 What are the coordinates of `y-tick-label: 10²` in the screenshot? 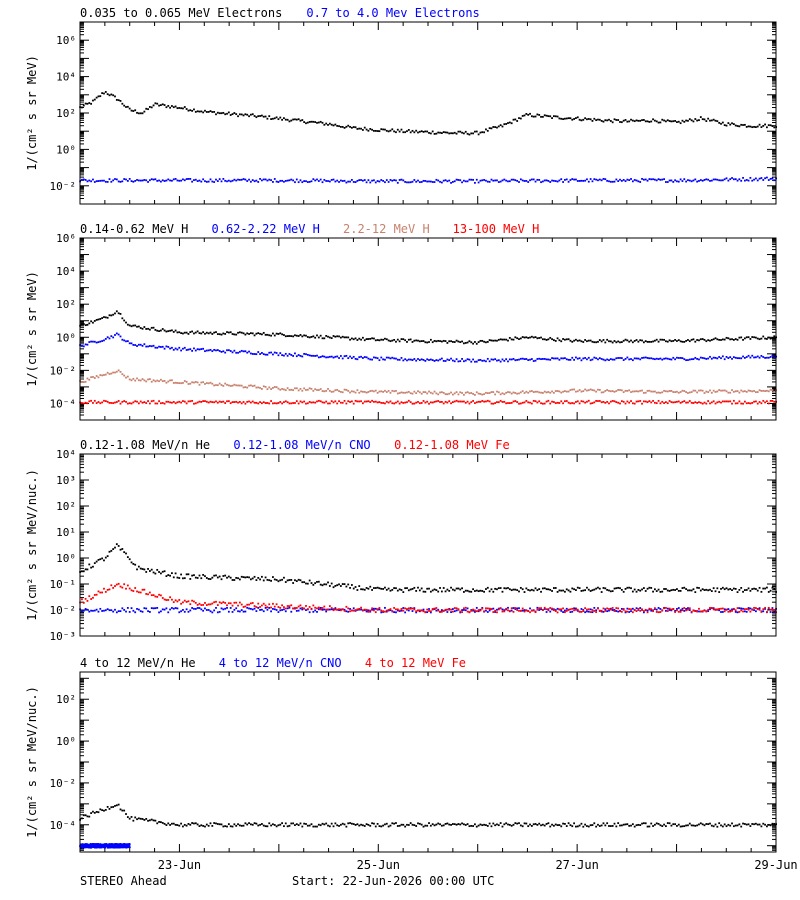 It's located at (66, 113).